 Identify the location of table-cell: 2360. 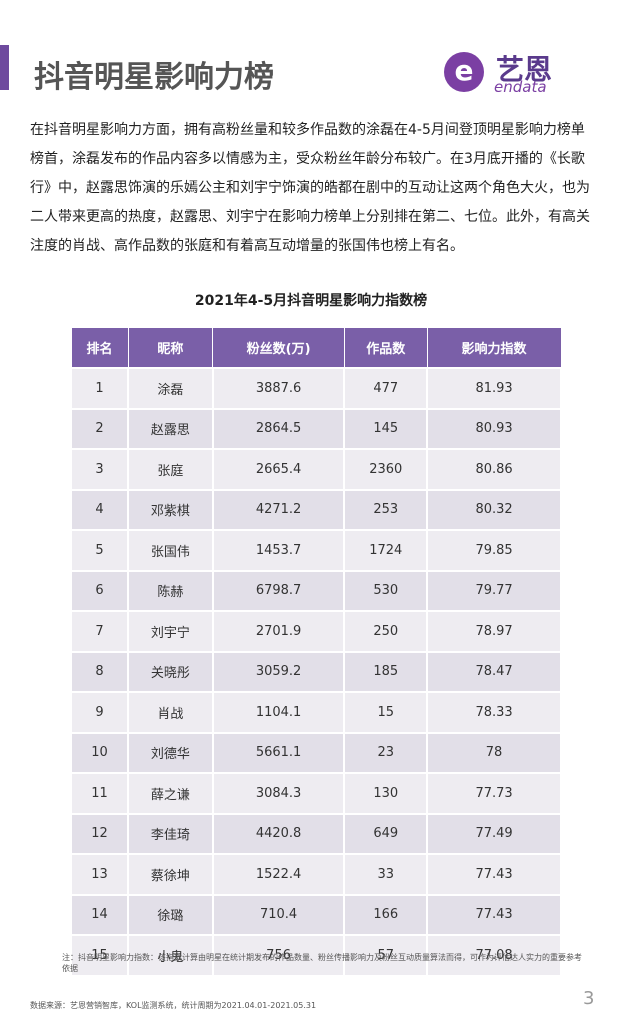
(386, 469).